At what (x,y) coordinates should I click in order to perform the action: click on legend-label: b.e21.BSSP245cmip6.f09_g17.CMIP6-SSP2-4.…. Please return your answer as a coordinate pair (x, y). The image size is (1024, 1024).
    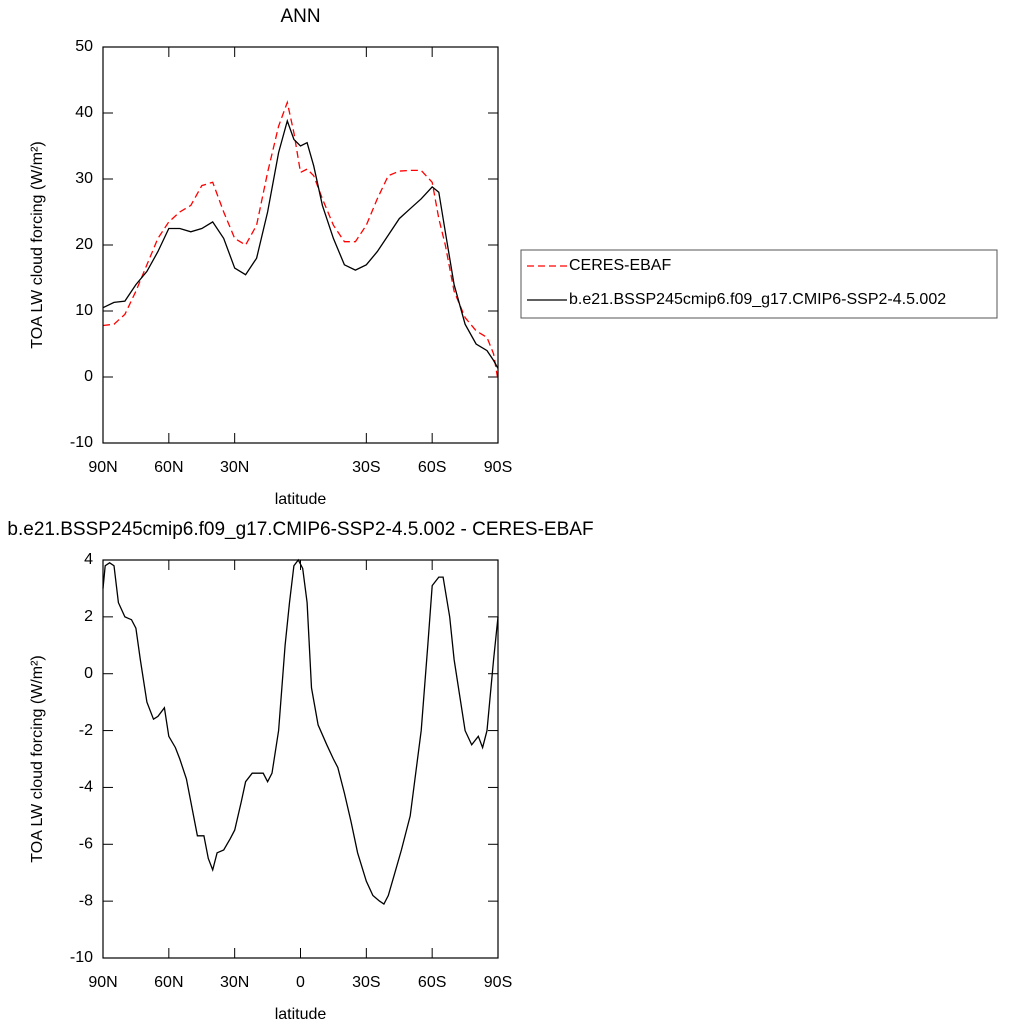
    Looking at the image, I should click on (757, 299).